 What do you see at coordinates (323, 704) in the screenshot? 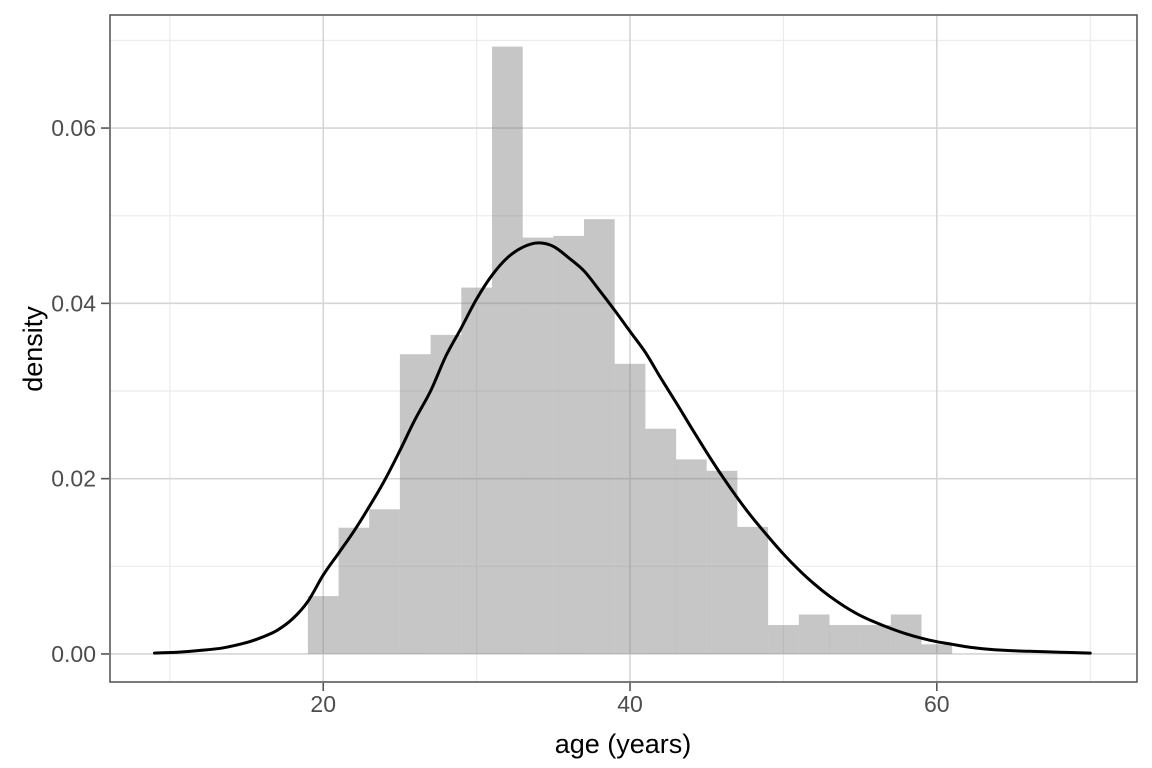
I see `x-tick-label: 20` at bounding box center [323, 704].